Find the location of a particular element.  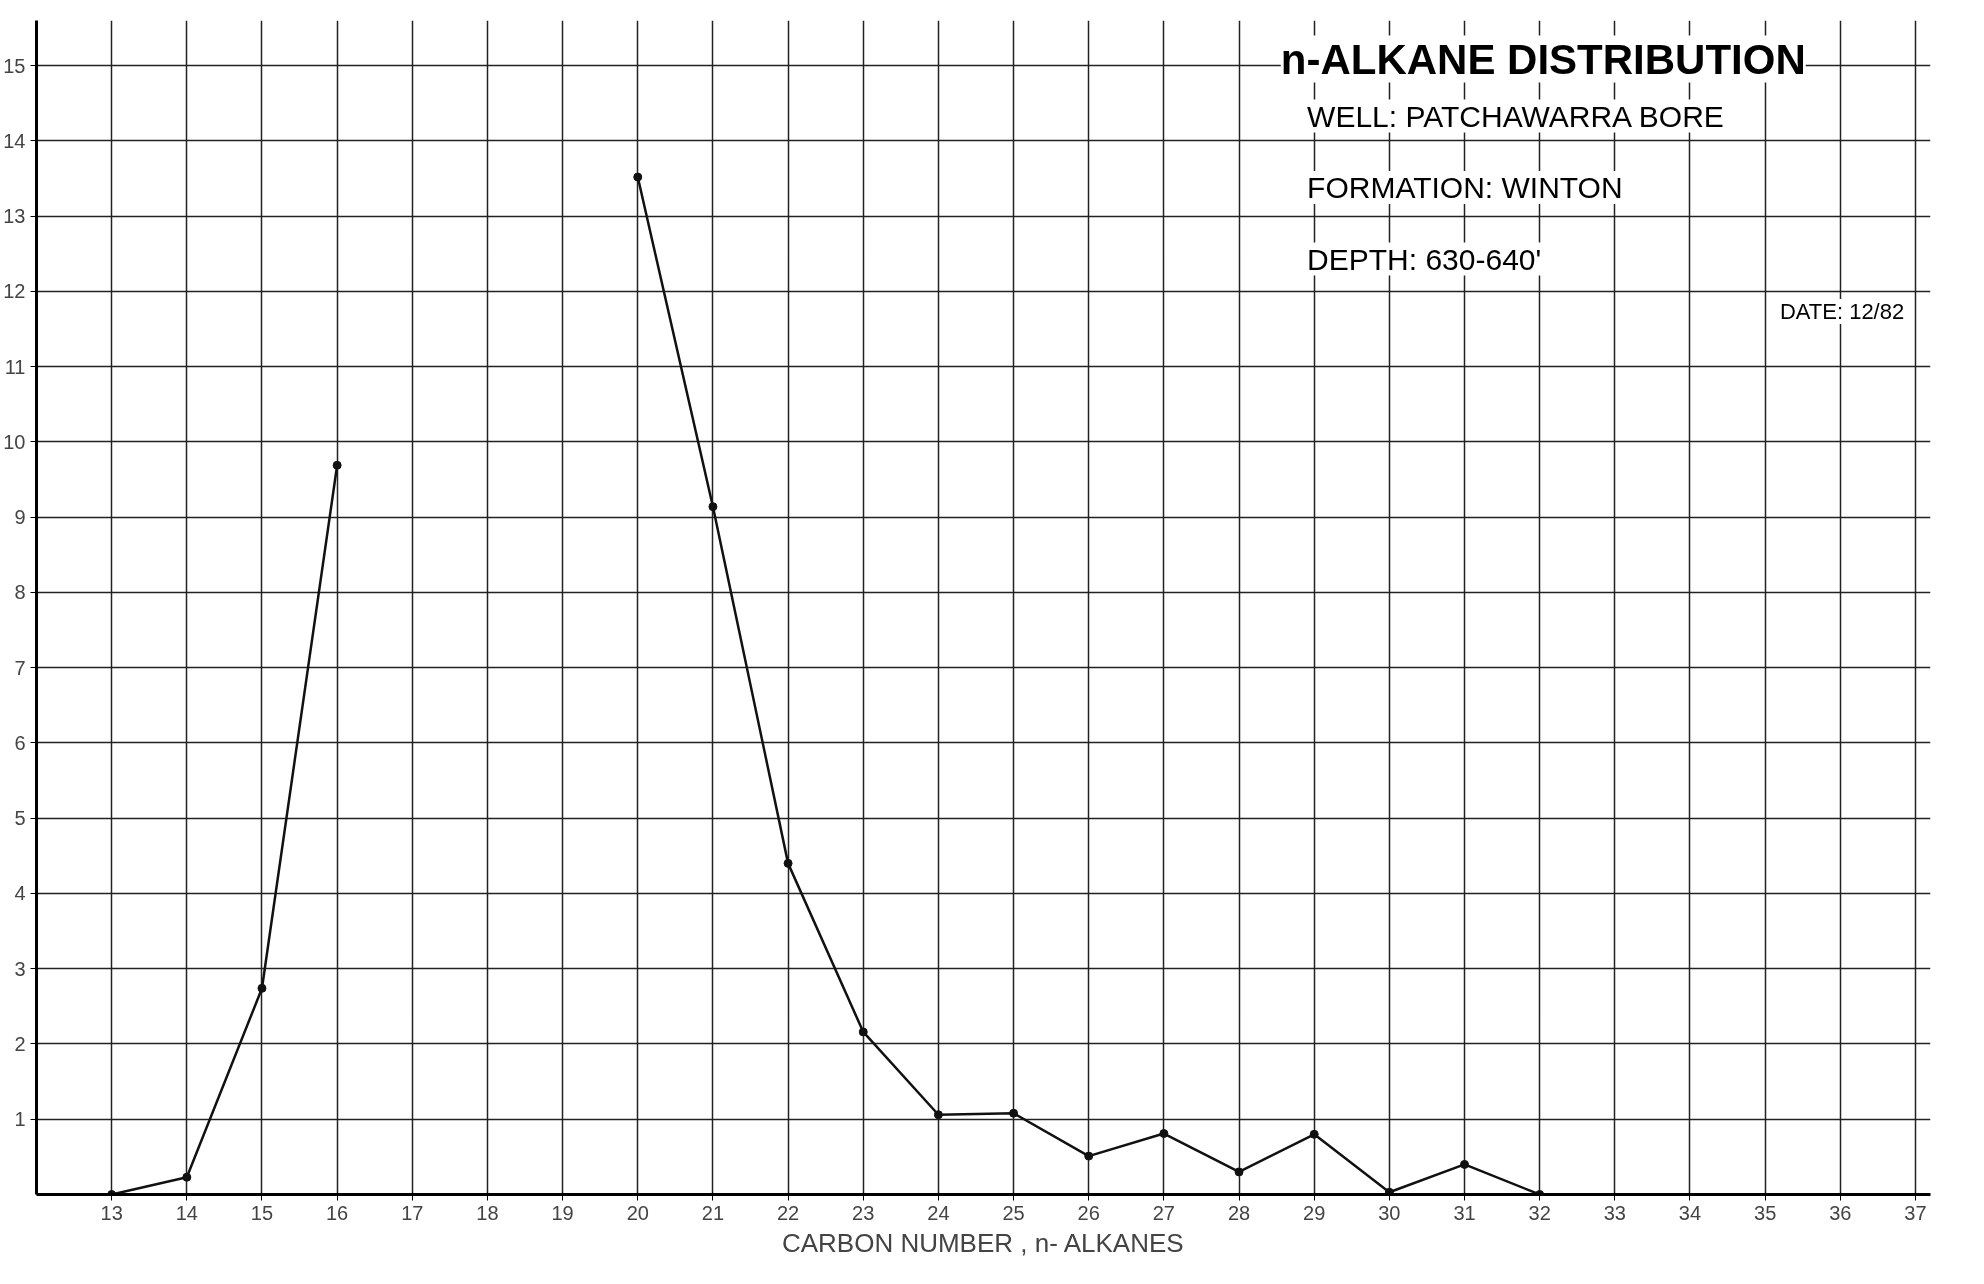

chart-title: n-ALKANE DISTRIBUTION is located at coordinates (1543, 59).